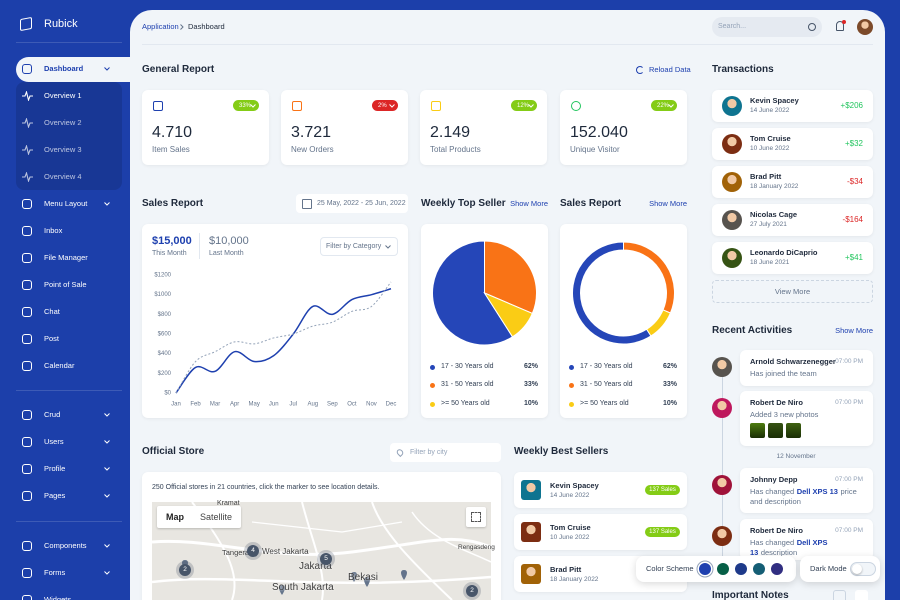 This screenshot has height=600, width=900. Describe the element at coordinates (566, 569) in the screenshot. I see `seller-name: Brad Pitt` at that location.